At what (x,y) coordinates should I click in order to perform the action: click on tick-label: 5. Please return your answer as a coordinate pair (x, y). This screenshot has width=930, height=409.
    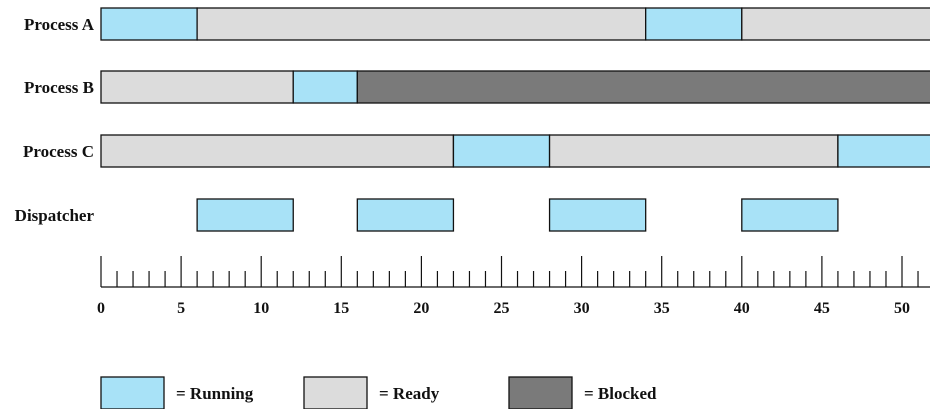
    Looking at the image, I should click on (181, 308).